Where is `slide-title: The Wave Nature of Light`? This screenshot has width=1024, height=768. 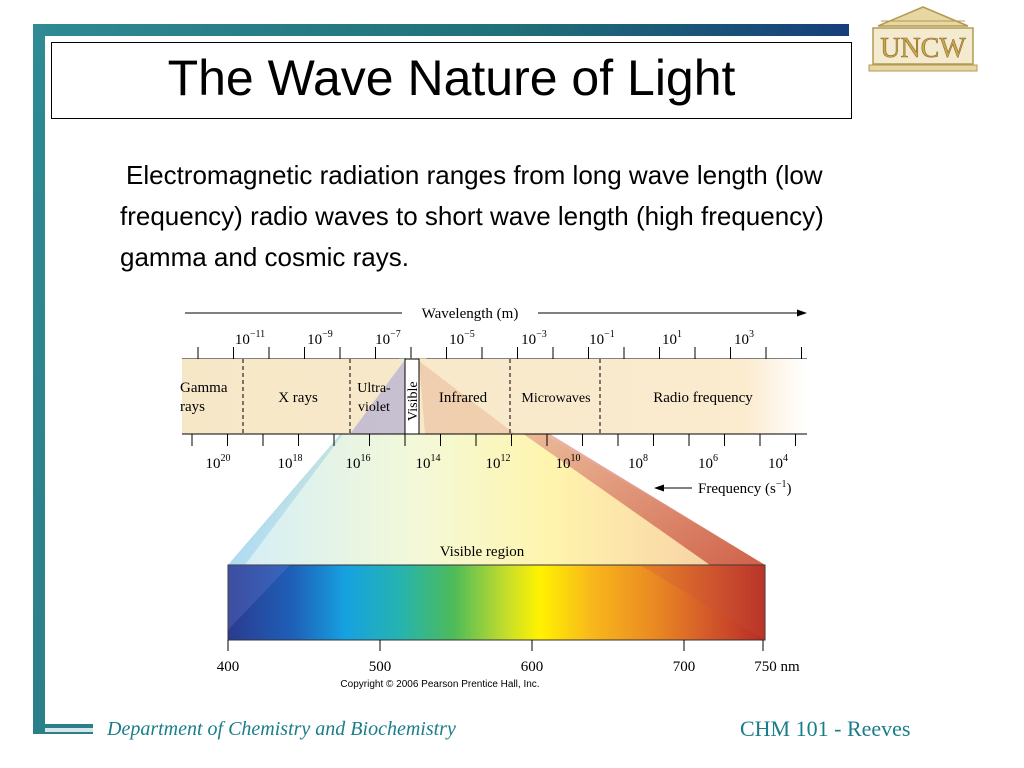 slide-title: The Wave Nature of Light is located at coordinates (451, 78).